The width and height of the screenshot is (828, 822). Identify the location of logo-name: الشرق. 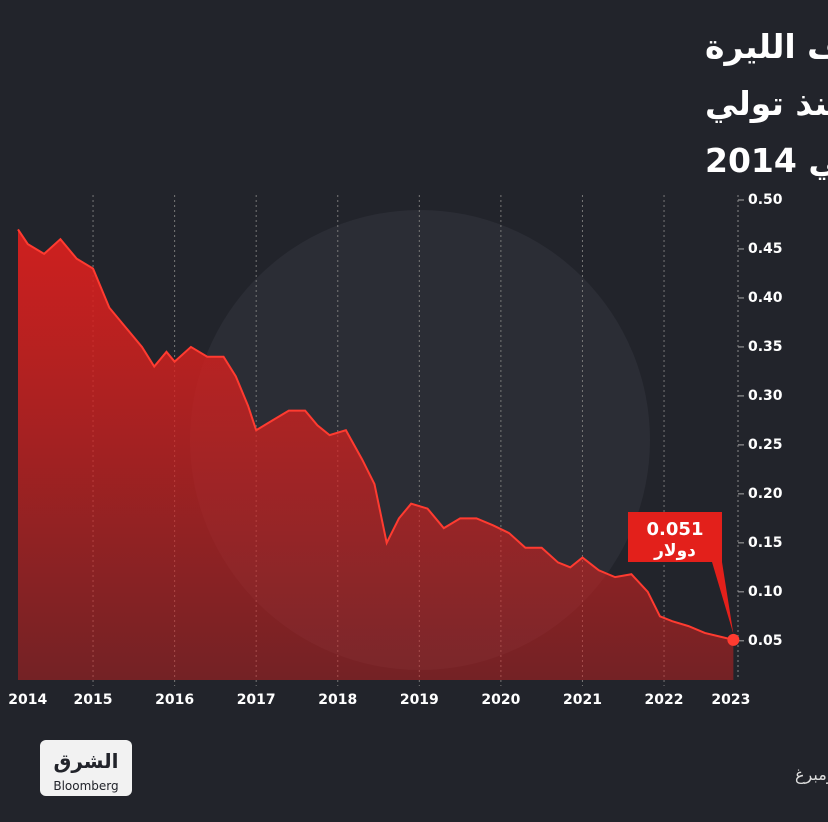
(85, 761).